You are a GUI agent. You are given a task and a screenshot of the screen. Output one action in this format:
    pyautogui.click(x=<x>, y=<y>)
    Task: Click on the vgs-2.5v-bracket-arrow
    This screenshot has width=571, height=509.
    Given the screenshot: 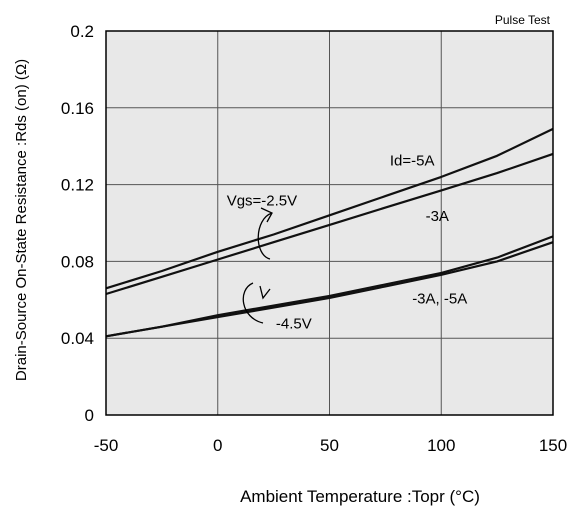 What is the action you would take?
    pyautogui.click(x=266, y=215)
    